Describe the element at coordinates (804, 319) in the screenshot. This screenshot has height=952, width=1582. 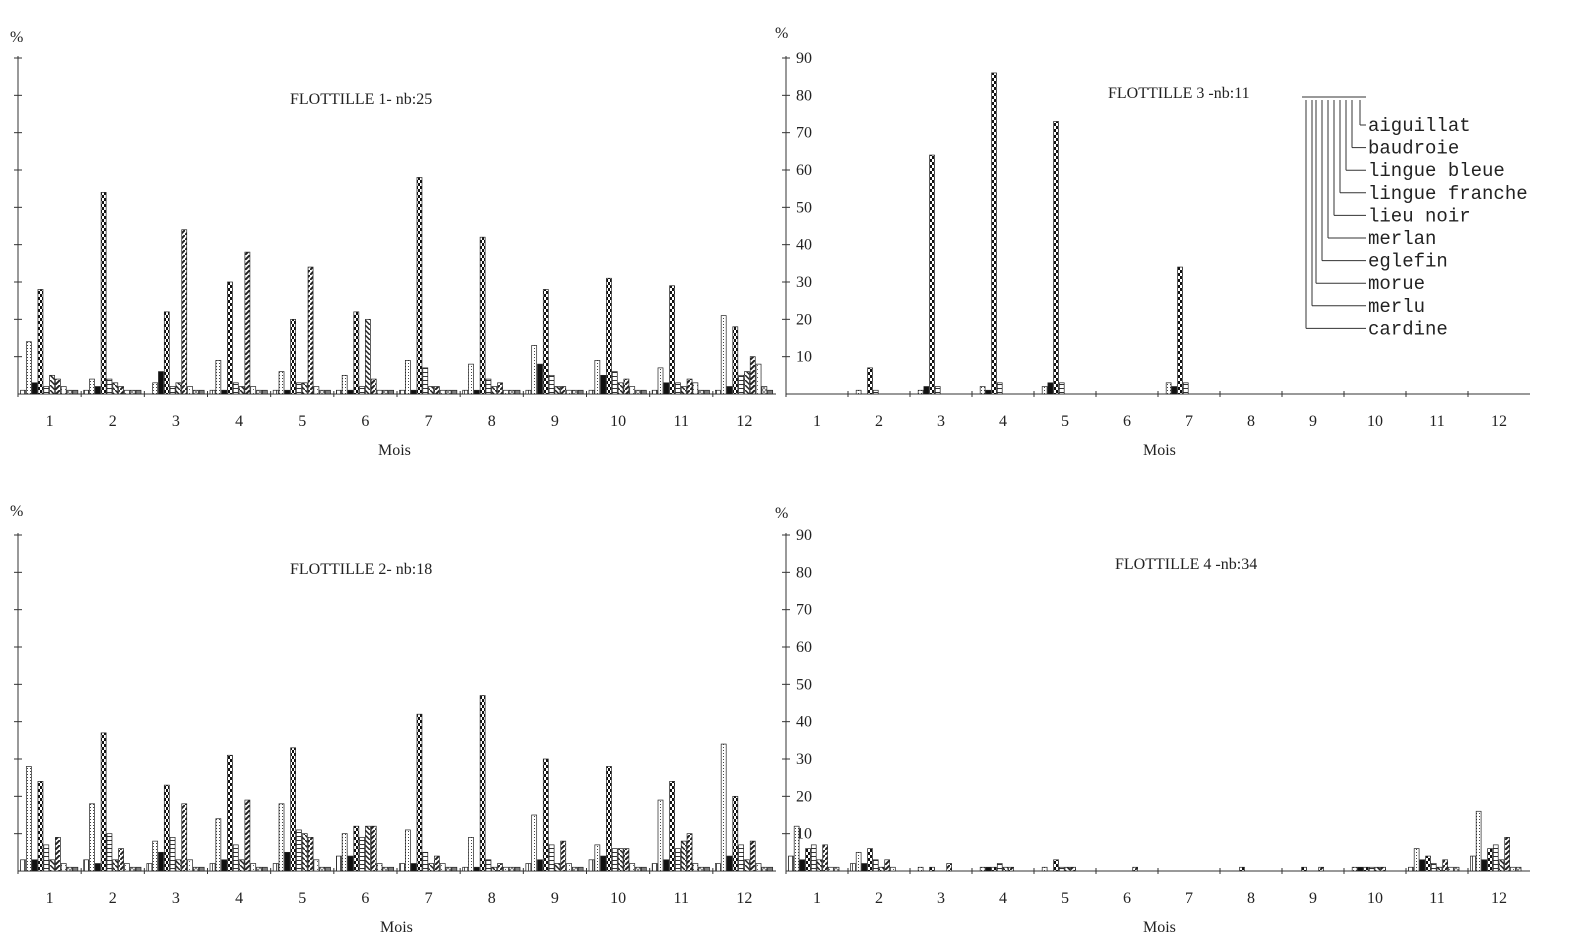
I see `y-tick-label: 20` at that location.